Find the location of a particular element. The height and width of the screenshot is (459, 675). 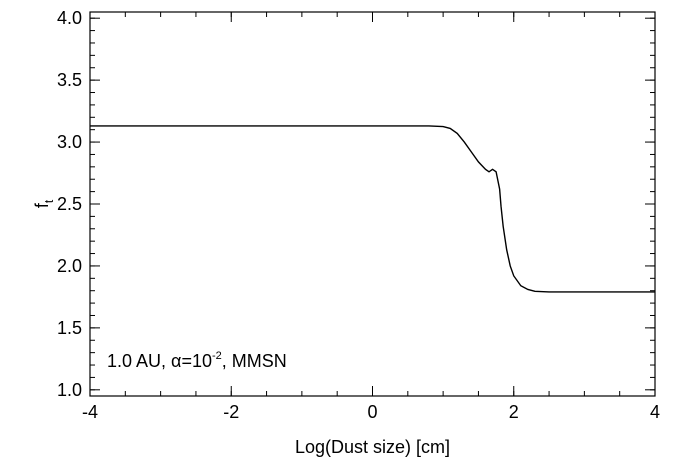

y-tick-label: 3.0 is located at coordinates (69, 142).